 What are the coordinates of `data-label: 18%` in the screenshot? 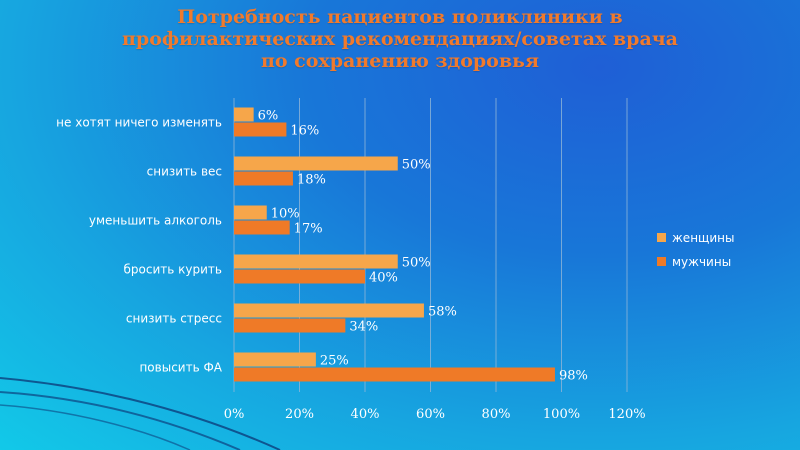 It's located at (311, 180).